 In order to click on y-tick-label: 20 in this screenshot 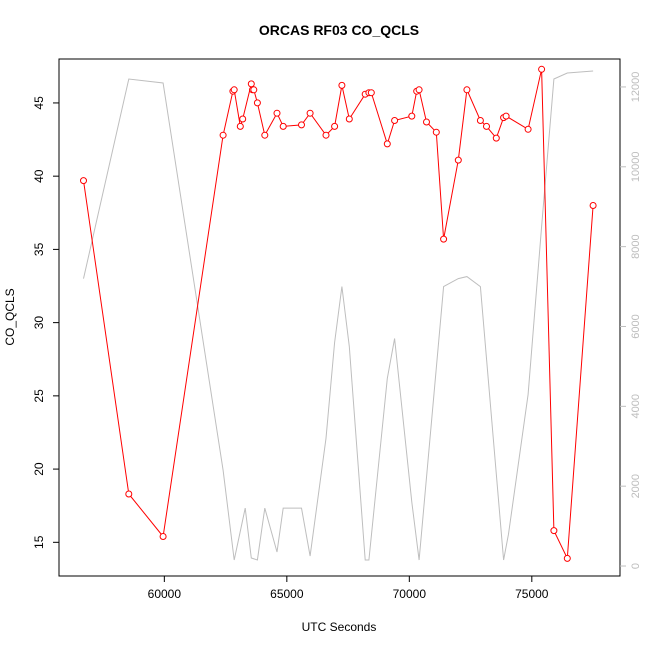, I will do `click(39, 469)`.